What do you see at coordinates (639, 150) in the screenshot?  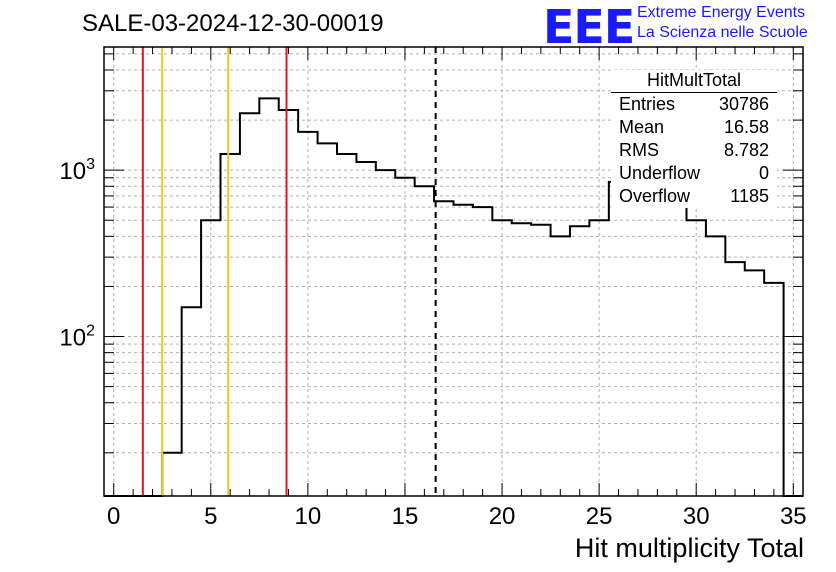 I see `stats-label: RMS` at bounding box center [639, 150].